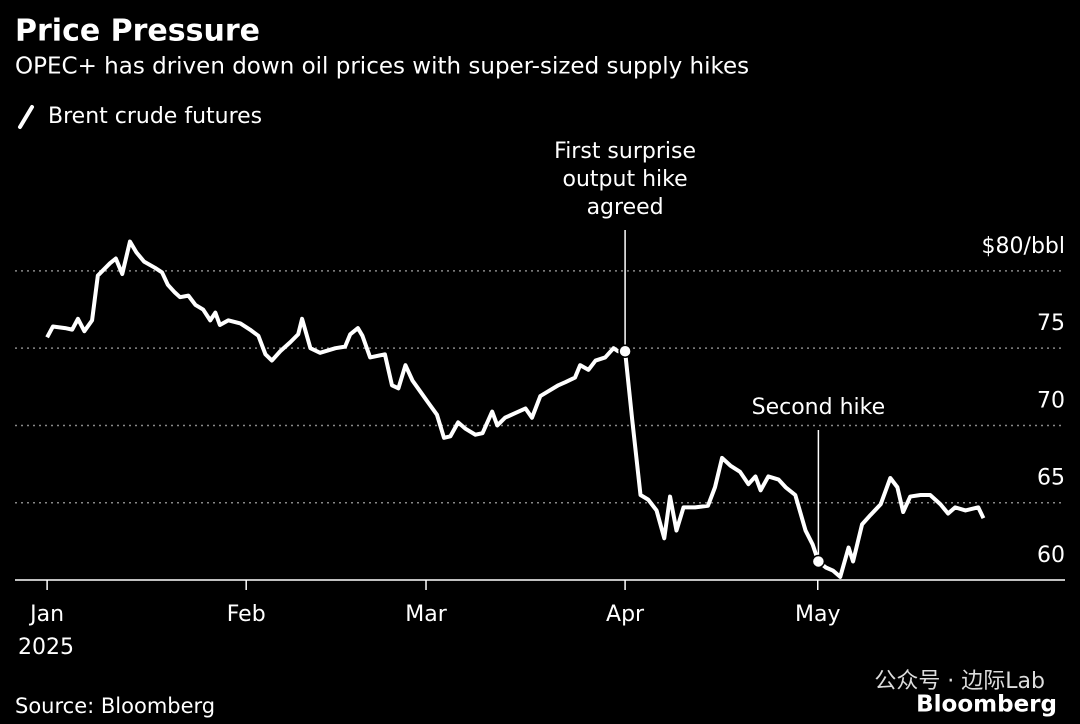 Image resolution: width=1080 pixels, height=724 pixels. Describe the element at coordinates (46, 614) in the screenshot. I see `x-tick-label: Jan` at that location.